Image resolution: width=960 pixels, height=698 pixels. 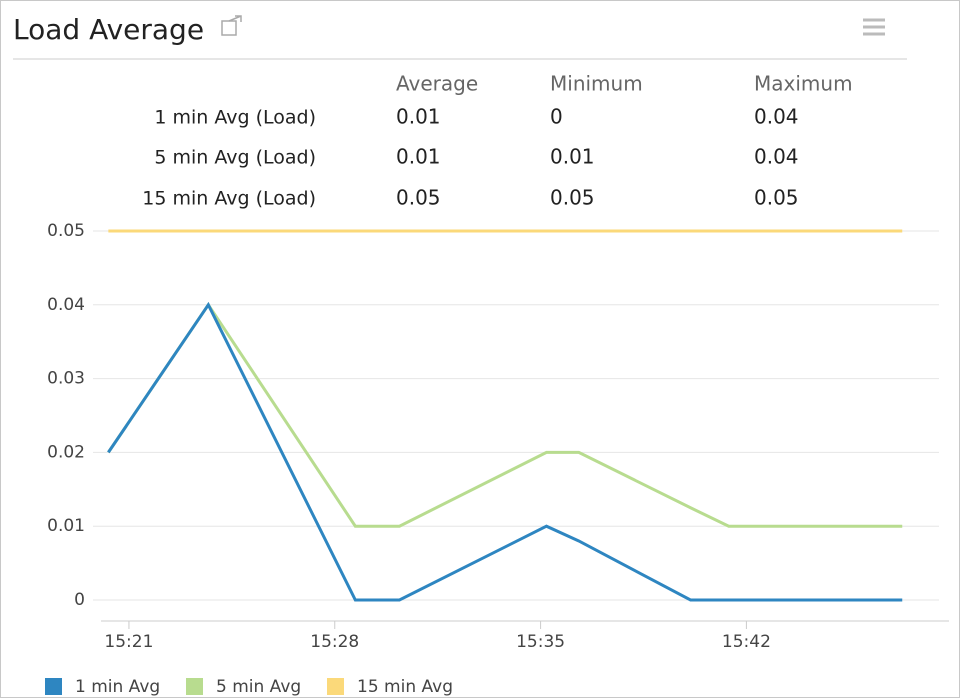 I want to click on row-label: 5 min Avg (Load), so click(x=235, y=158).